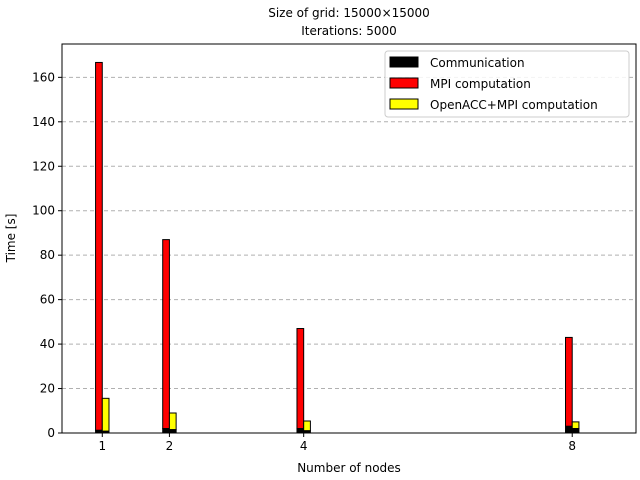 This screenshot has width=640, height=480. What do you see at coordinates (43, 77) in the screenshot?
I see `y-tick-label: 160` at bounding box center [43, 77].